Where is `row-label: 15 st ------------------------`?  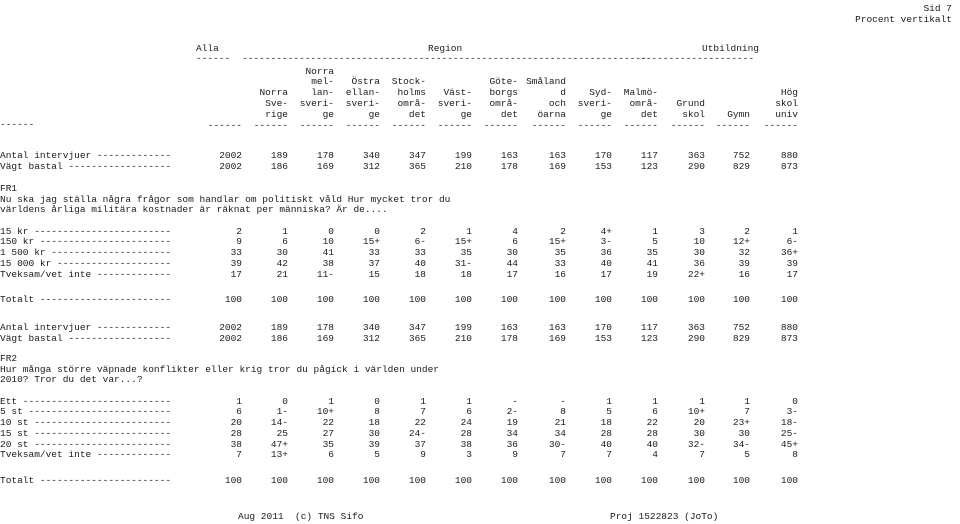
row-label: 15 st ------------------------ is located at coordinates (86, 433).